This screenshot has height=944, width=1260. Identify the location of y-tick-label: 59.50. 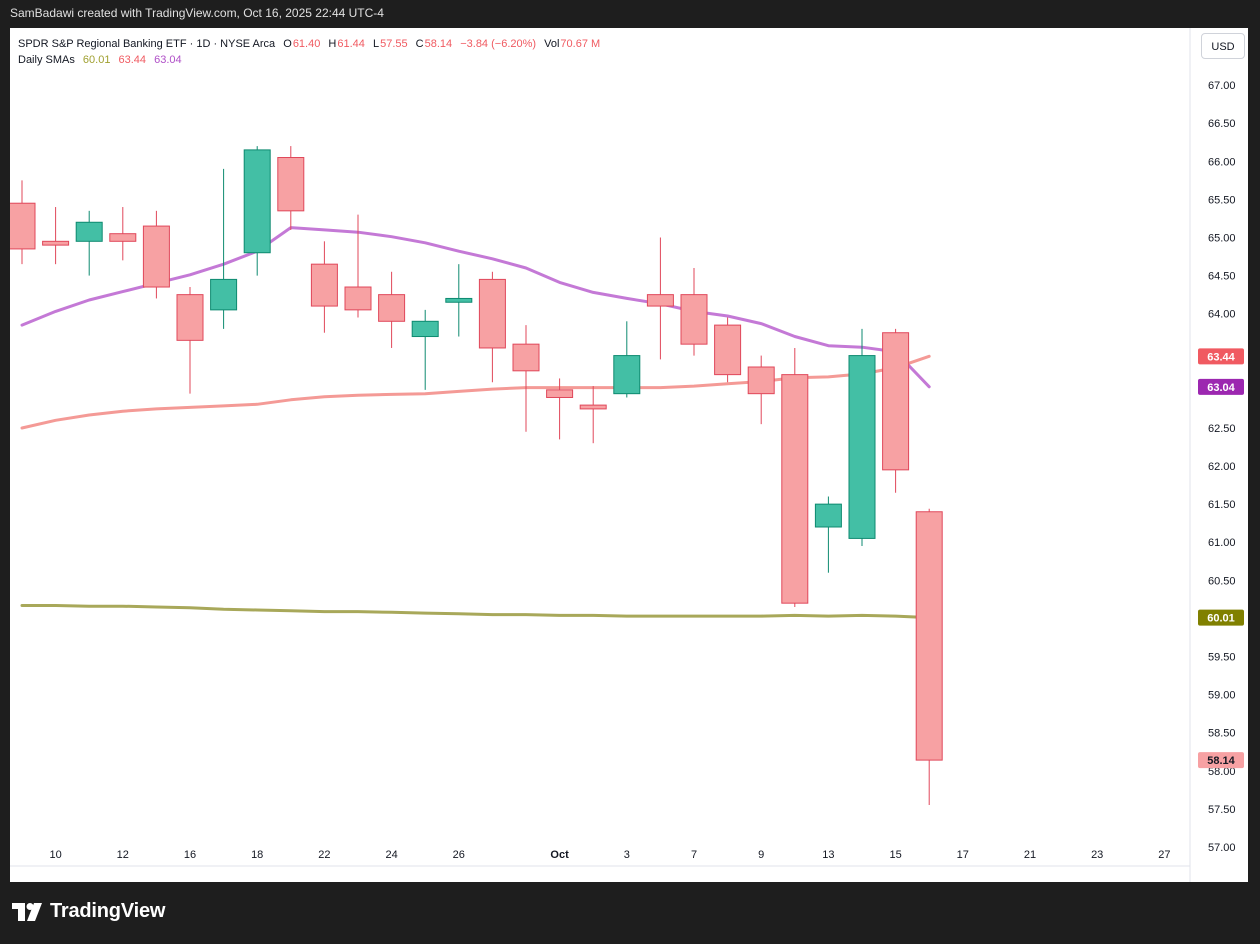
(1222, 658).